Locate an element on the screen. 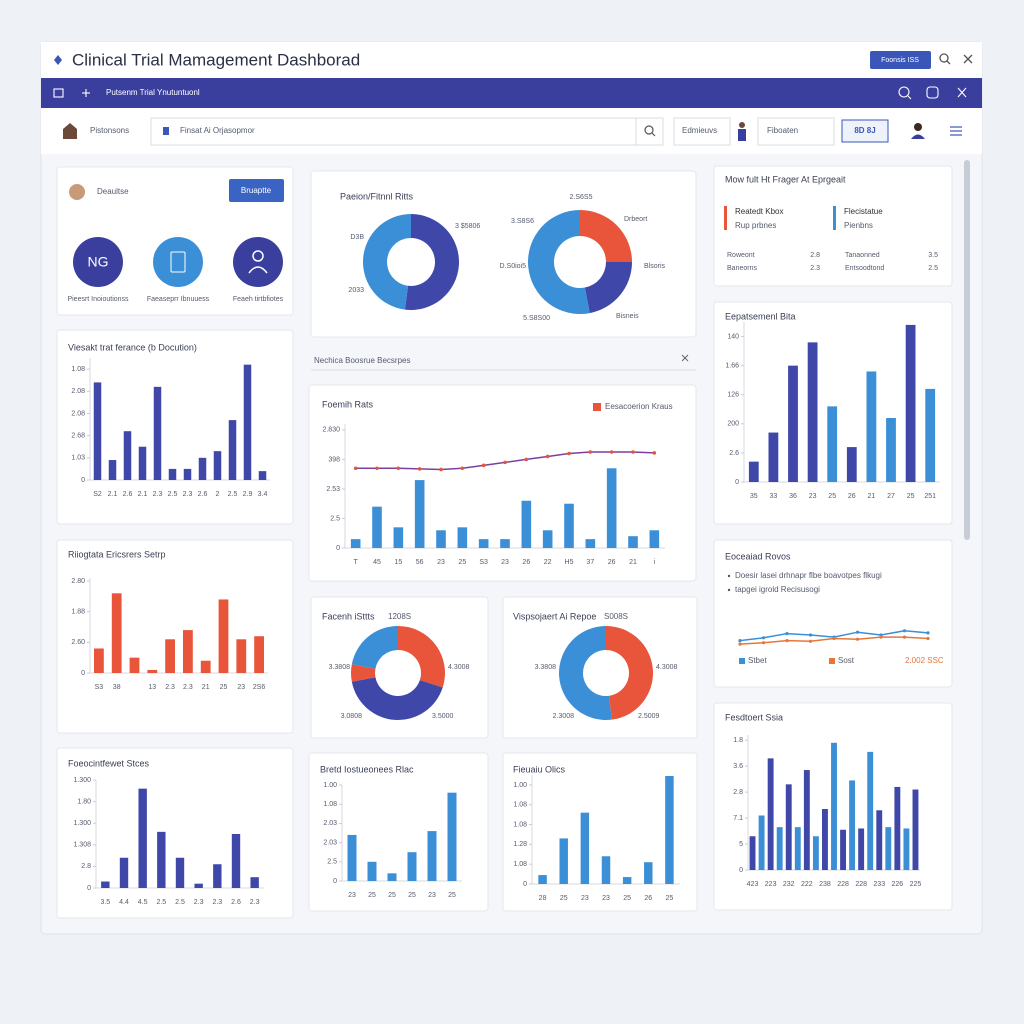  window-icons is located at coordinates (956, 59).